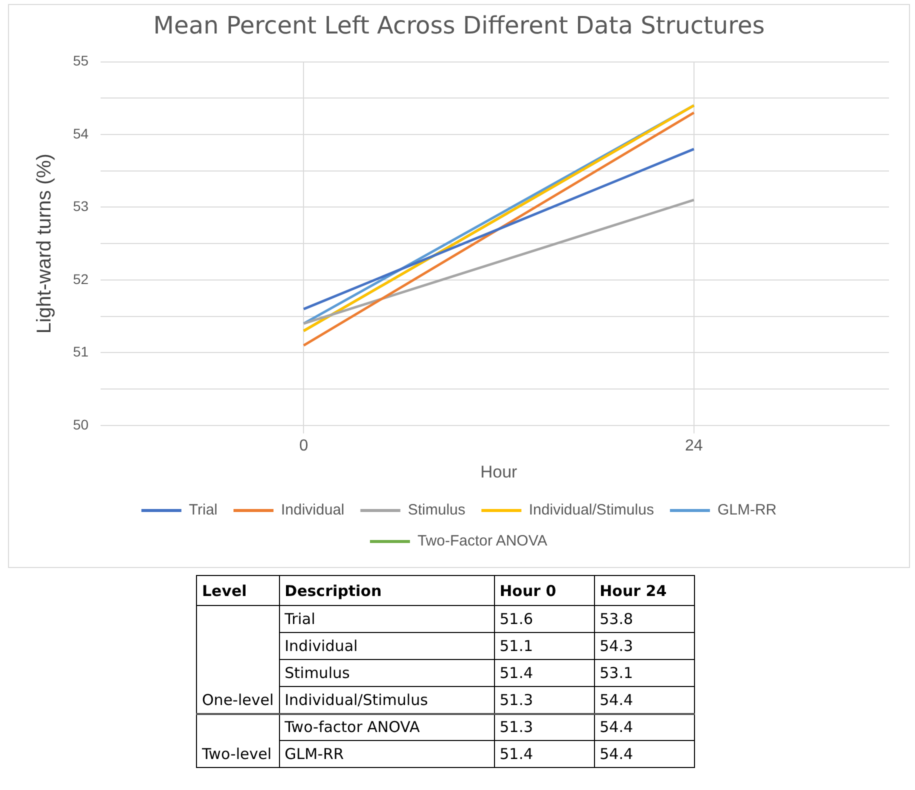 Image resolution: width=915 pixels, height=790 pixels. What do you see at coordinates (482, 541) in the screenshot?
I see `legend-label: Two-Factor ANOVA` at bounding box center [482, 541].